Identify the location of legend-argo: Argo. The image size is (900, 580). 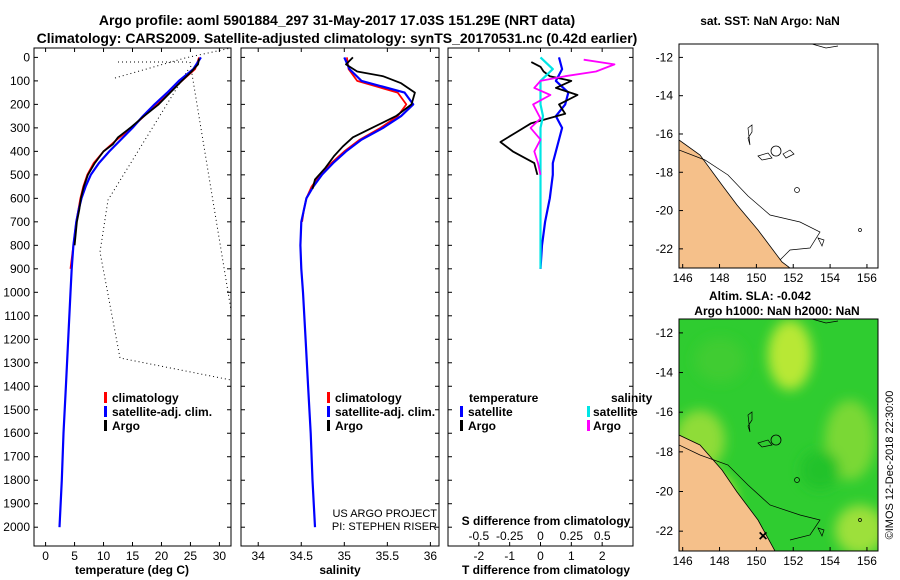
(349, 426).